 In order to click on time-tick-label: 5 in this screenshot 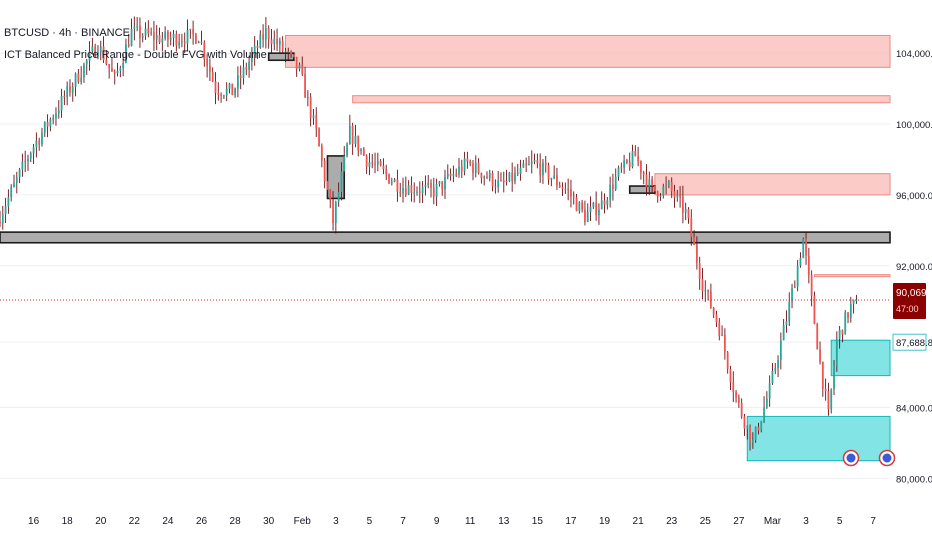, I will do `click(370, 521)`.